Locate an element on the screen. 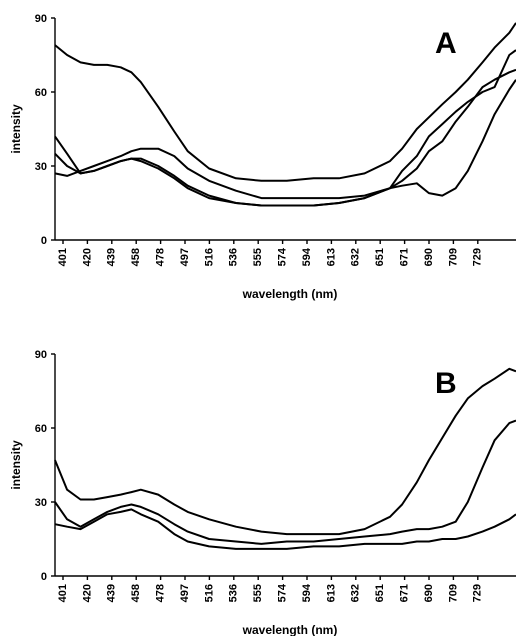 Image resolution: width=516 pixels, height=636 pixels. panel-label-a: A is located at coordinates (446, 43).